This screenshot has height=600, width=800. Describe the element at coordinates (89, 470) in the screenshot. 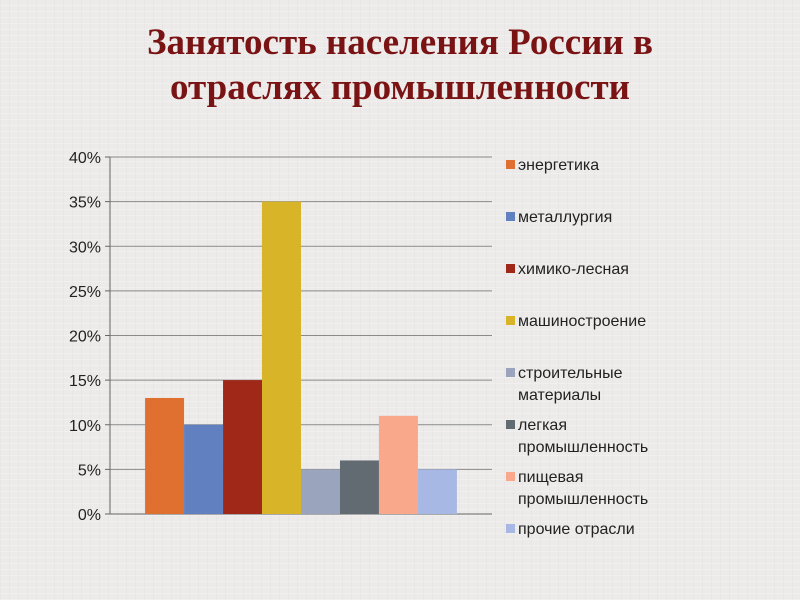

I see `y-tick-label: 5%` at that location.